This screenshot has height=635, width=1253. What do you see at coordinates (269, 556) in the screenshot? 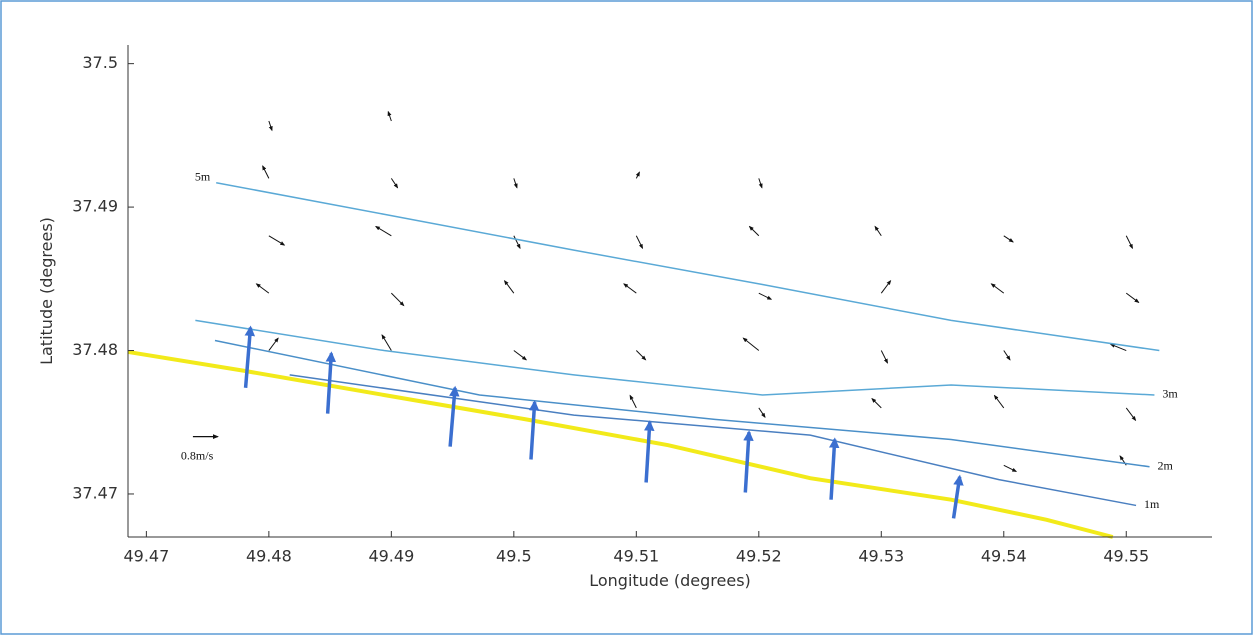
I see `x-tick-label: 49.48` at bounding box center [269, 556].